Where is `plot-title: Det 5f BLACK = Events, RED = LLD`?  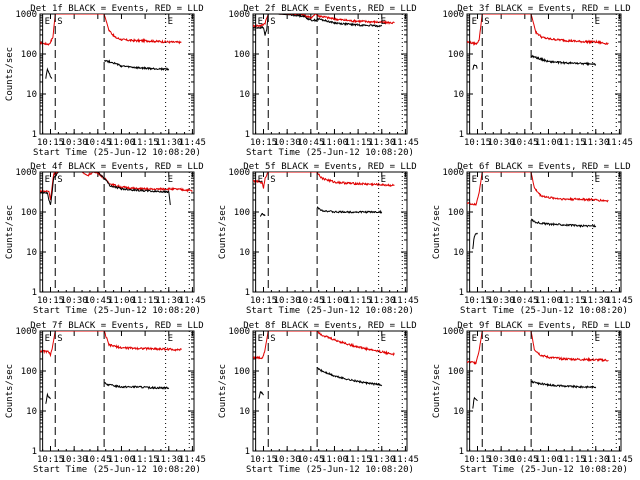 plot-title: Det 5f BLACK = Events, RED = LLD is located at coordinates (329, 167).